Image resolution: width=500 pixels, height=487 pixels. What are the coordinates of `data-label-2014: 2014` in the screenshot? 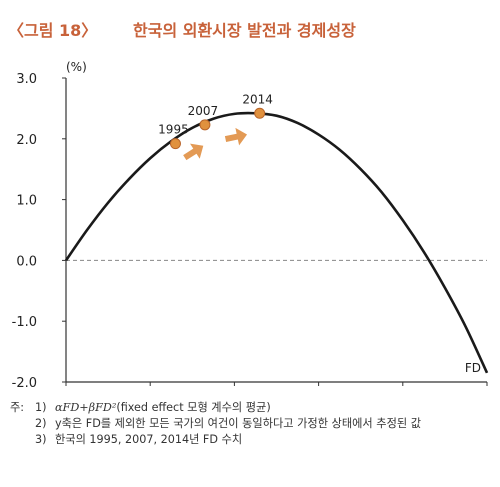 It's located at (257, 99).